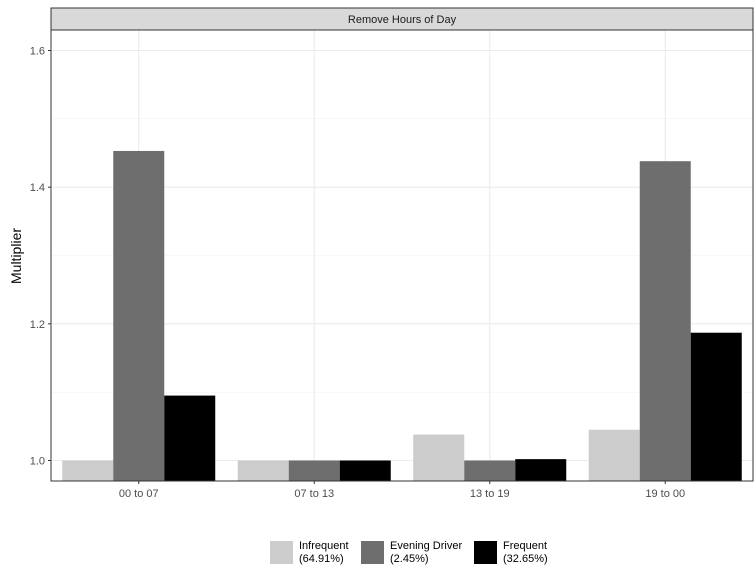  I want to click on legend-label-percent: (32.65%), so click(525, 559).